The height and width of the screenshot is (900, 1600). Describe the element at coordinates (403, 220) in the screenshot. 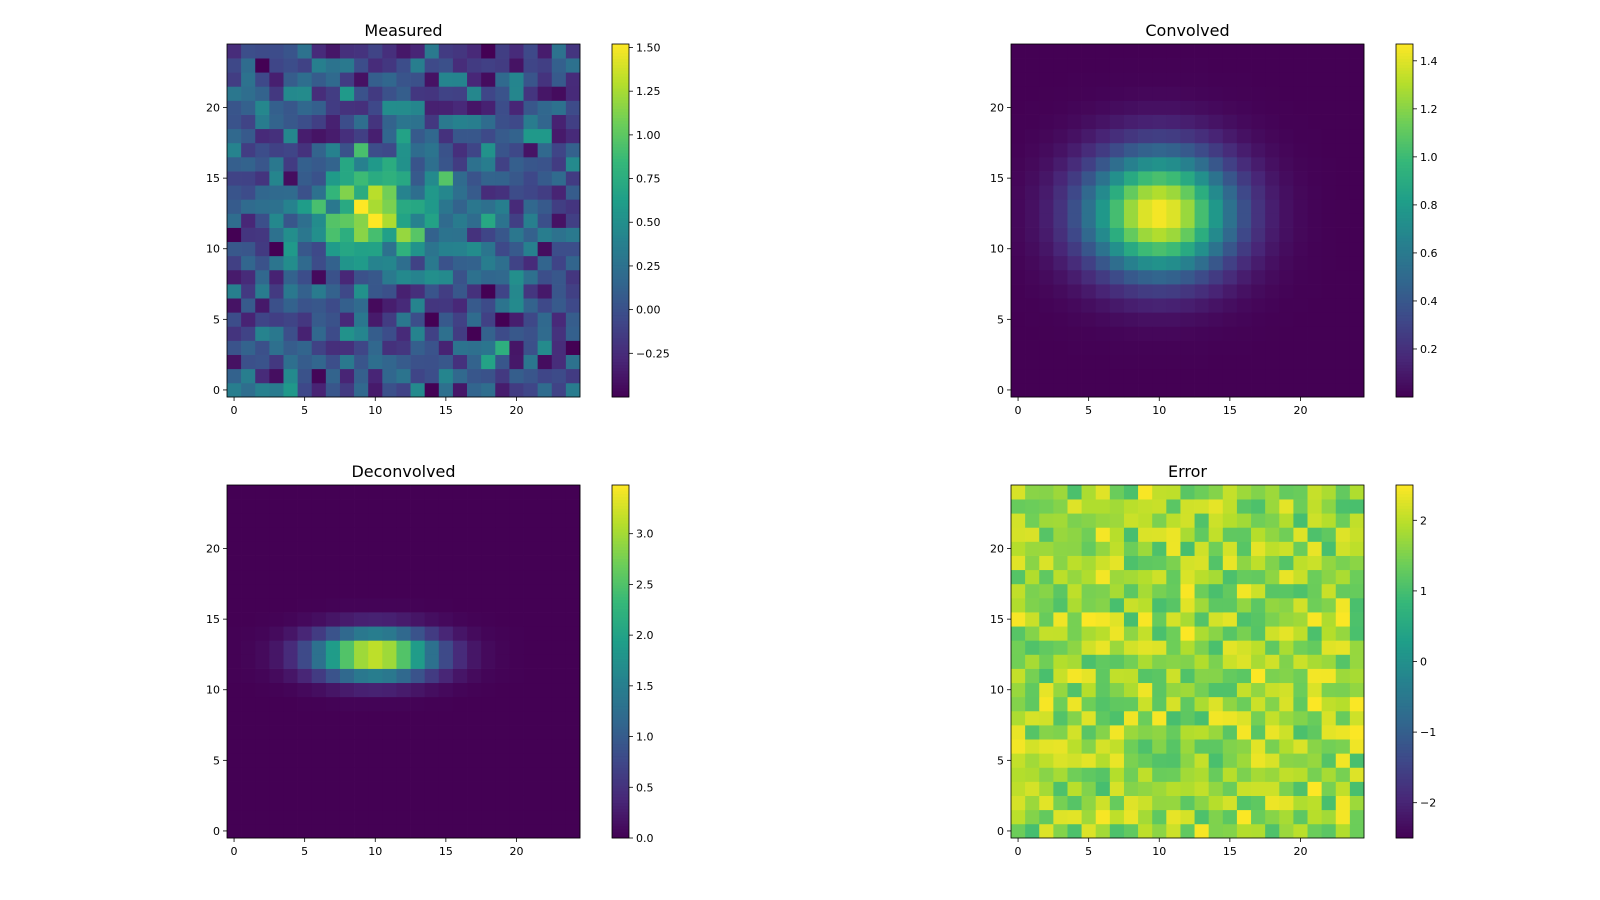

I see `axes-frame` at that location.